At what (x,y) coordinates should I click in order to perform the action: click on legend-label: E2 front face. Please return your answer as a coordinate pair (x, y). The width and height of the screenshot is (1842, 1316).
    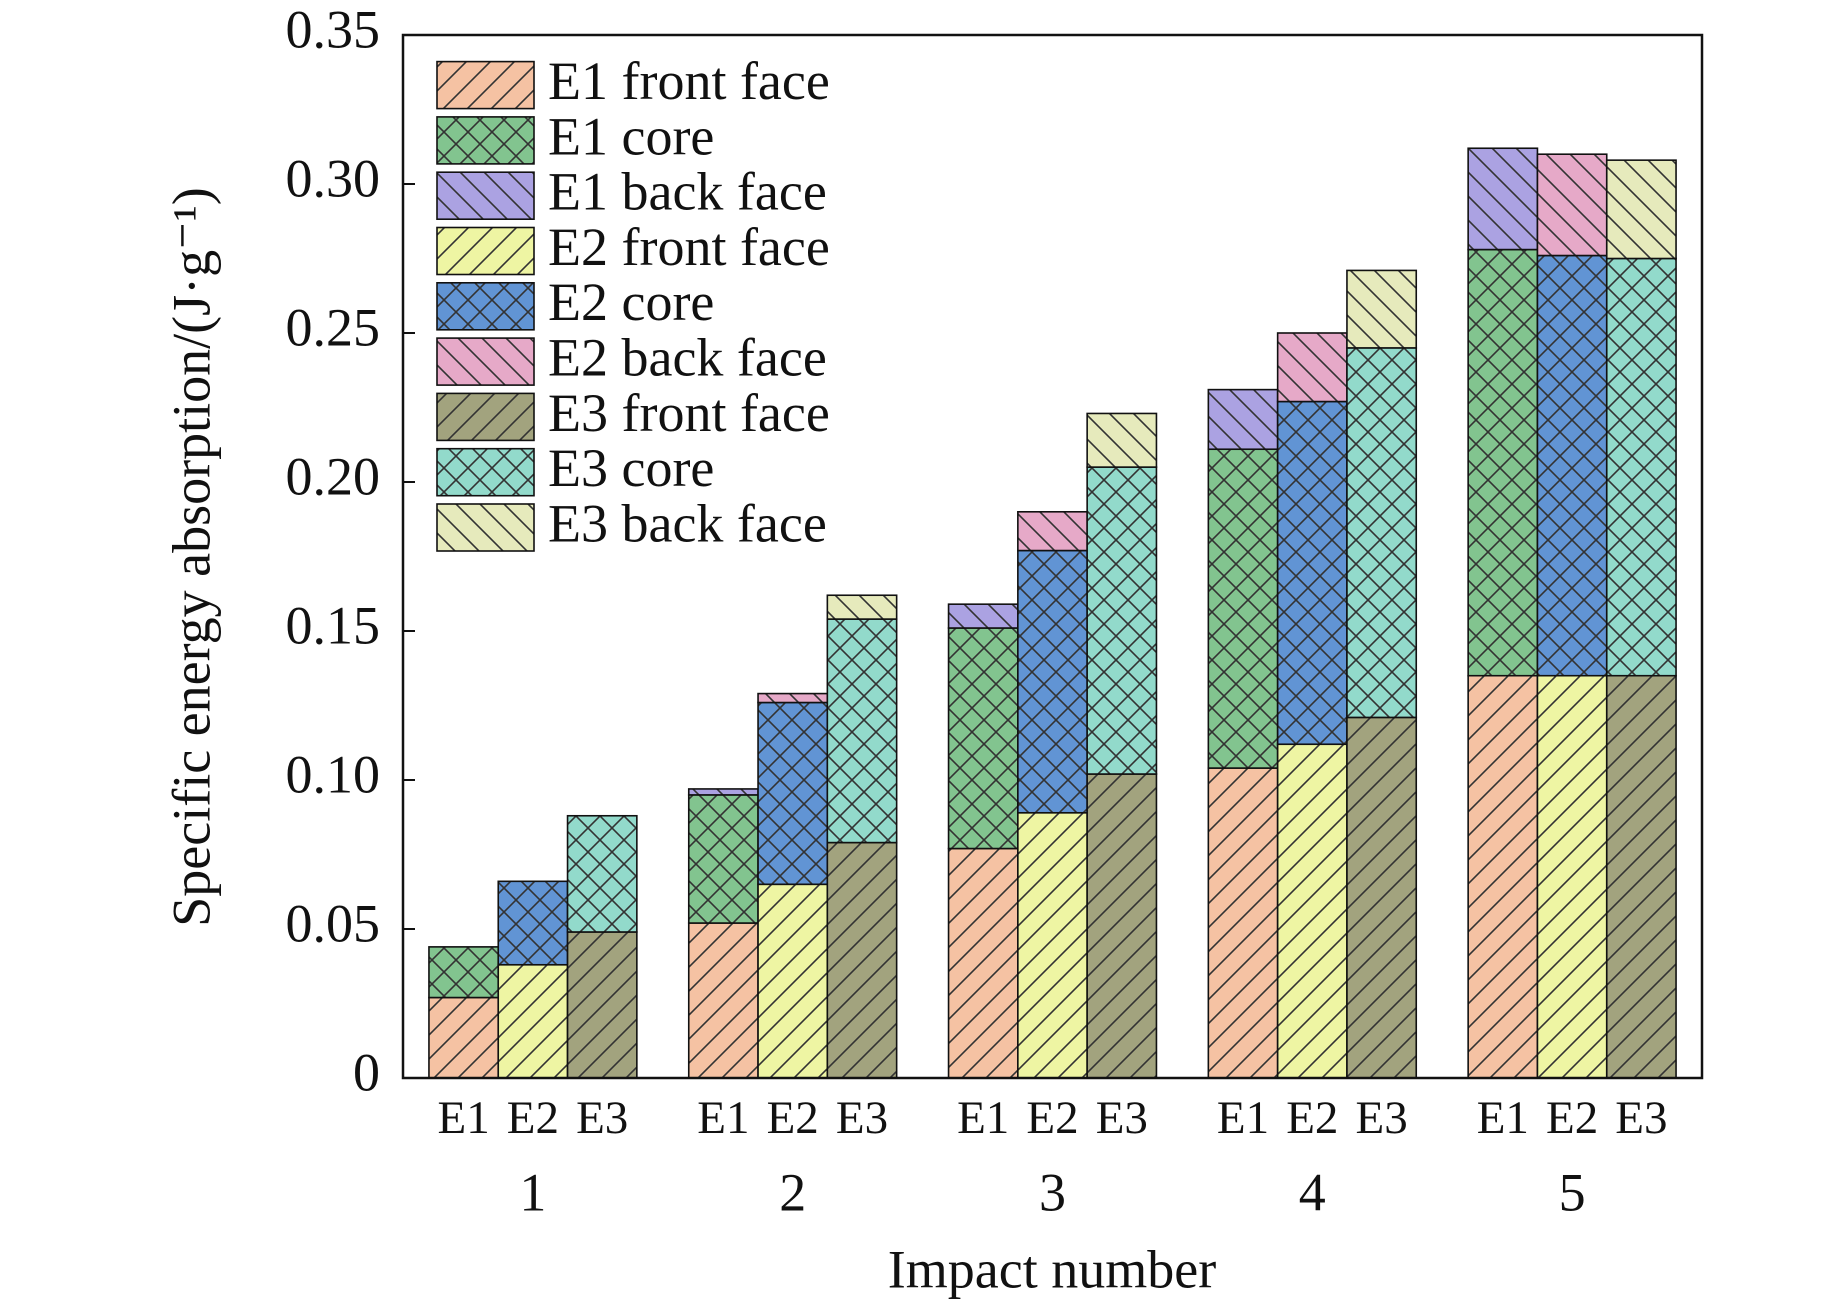
    Looking at the image, I should click on (689, 247).